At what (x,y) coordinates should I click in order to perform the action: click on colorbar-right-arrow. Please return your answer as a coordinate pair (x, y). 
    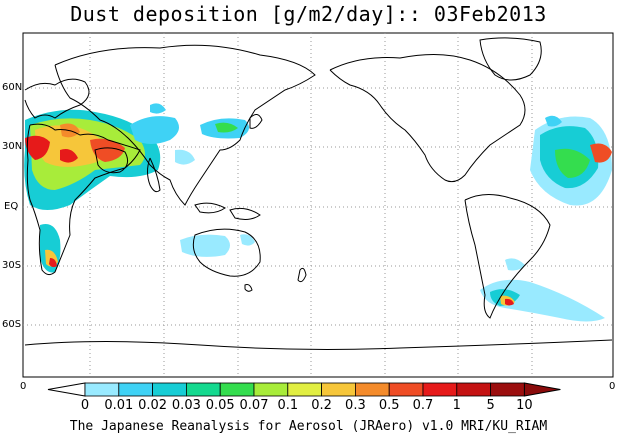
    Looking at the image, I should click on (542, 389).